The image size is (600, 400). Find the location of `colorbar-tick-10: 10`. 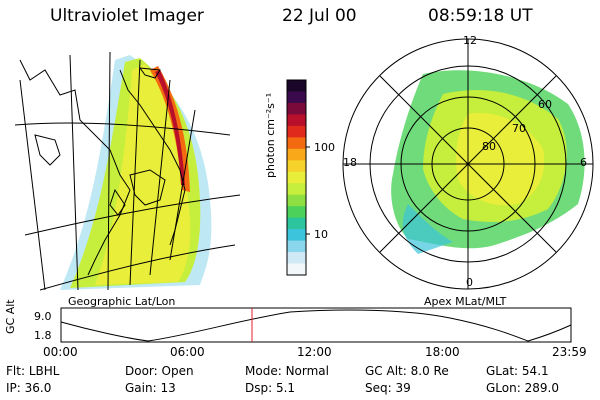

colorbar-tick-10: 10 is located at coordinates (321, 234).